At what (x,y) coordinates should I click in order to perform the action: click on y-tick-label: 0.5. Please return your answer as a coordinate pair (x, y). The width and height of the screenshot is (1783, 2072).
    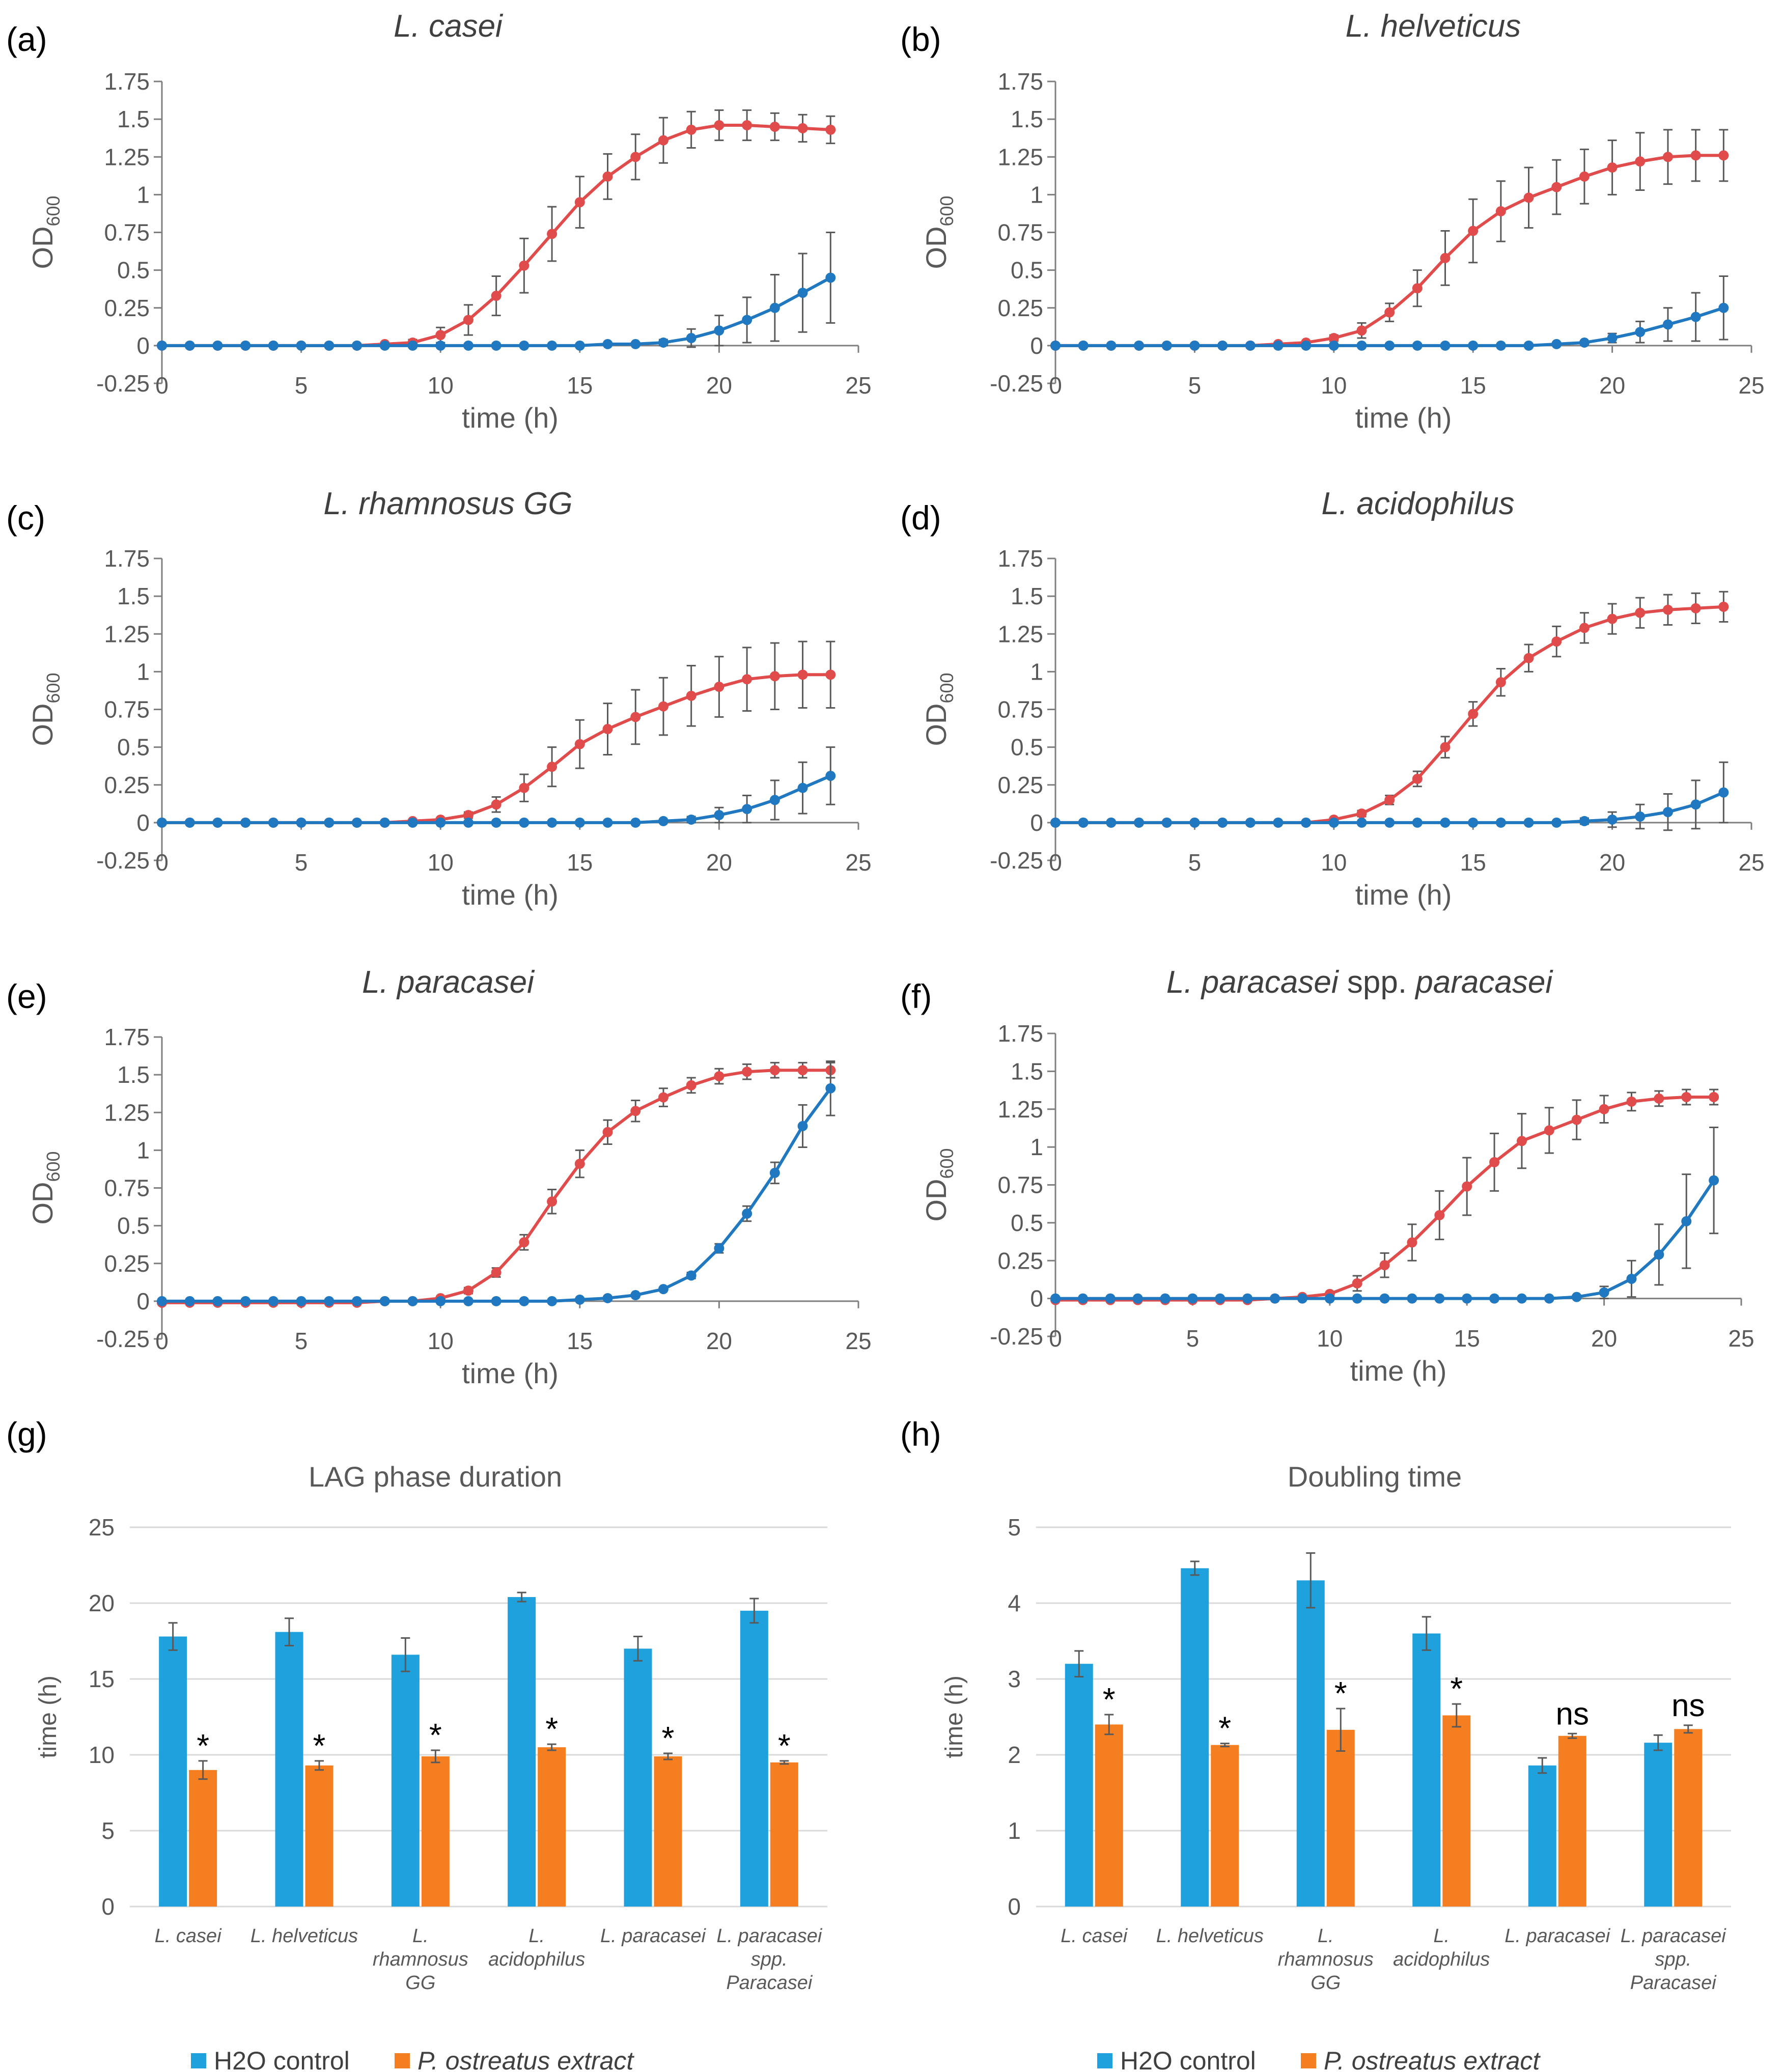
    Looking at the image, I should click on (133, 270).